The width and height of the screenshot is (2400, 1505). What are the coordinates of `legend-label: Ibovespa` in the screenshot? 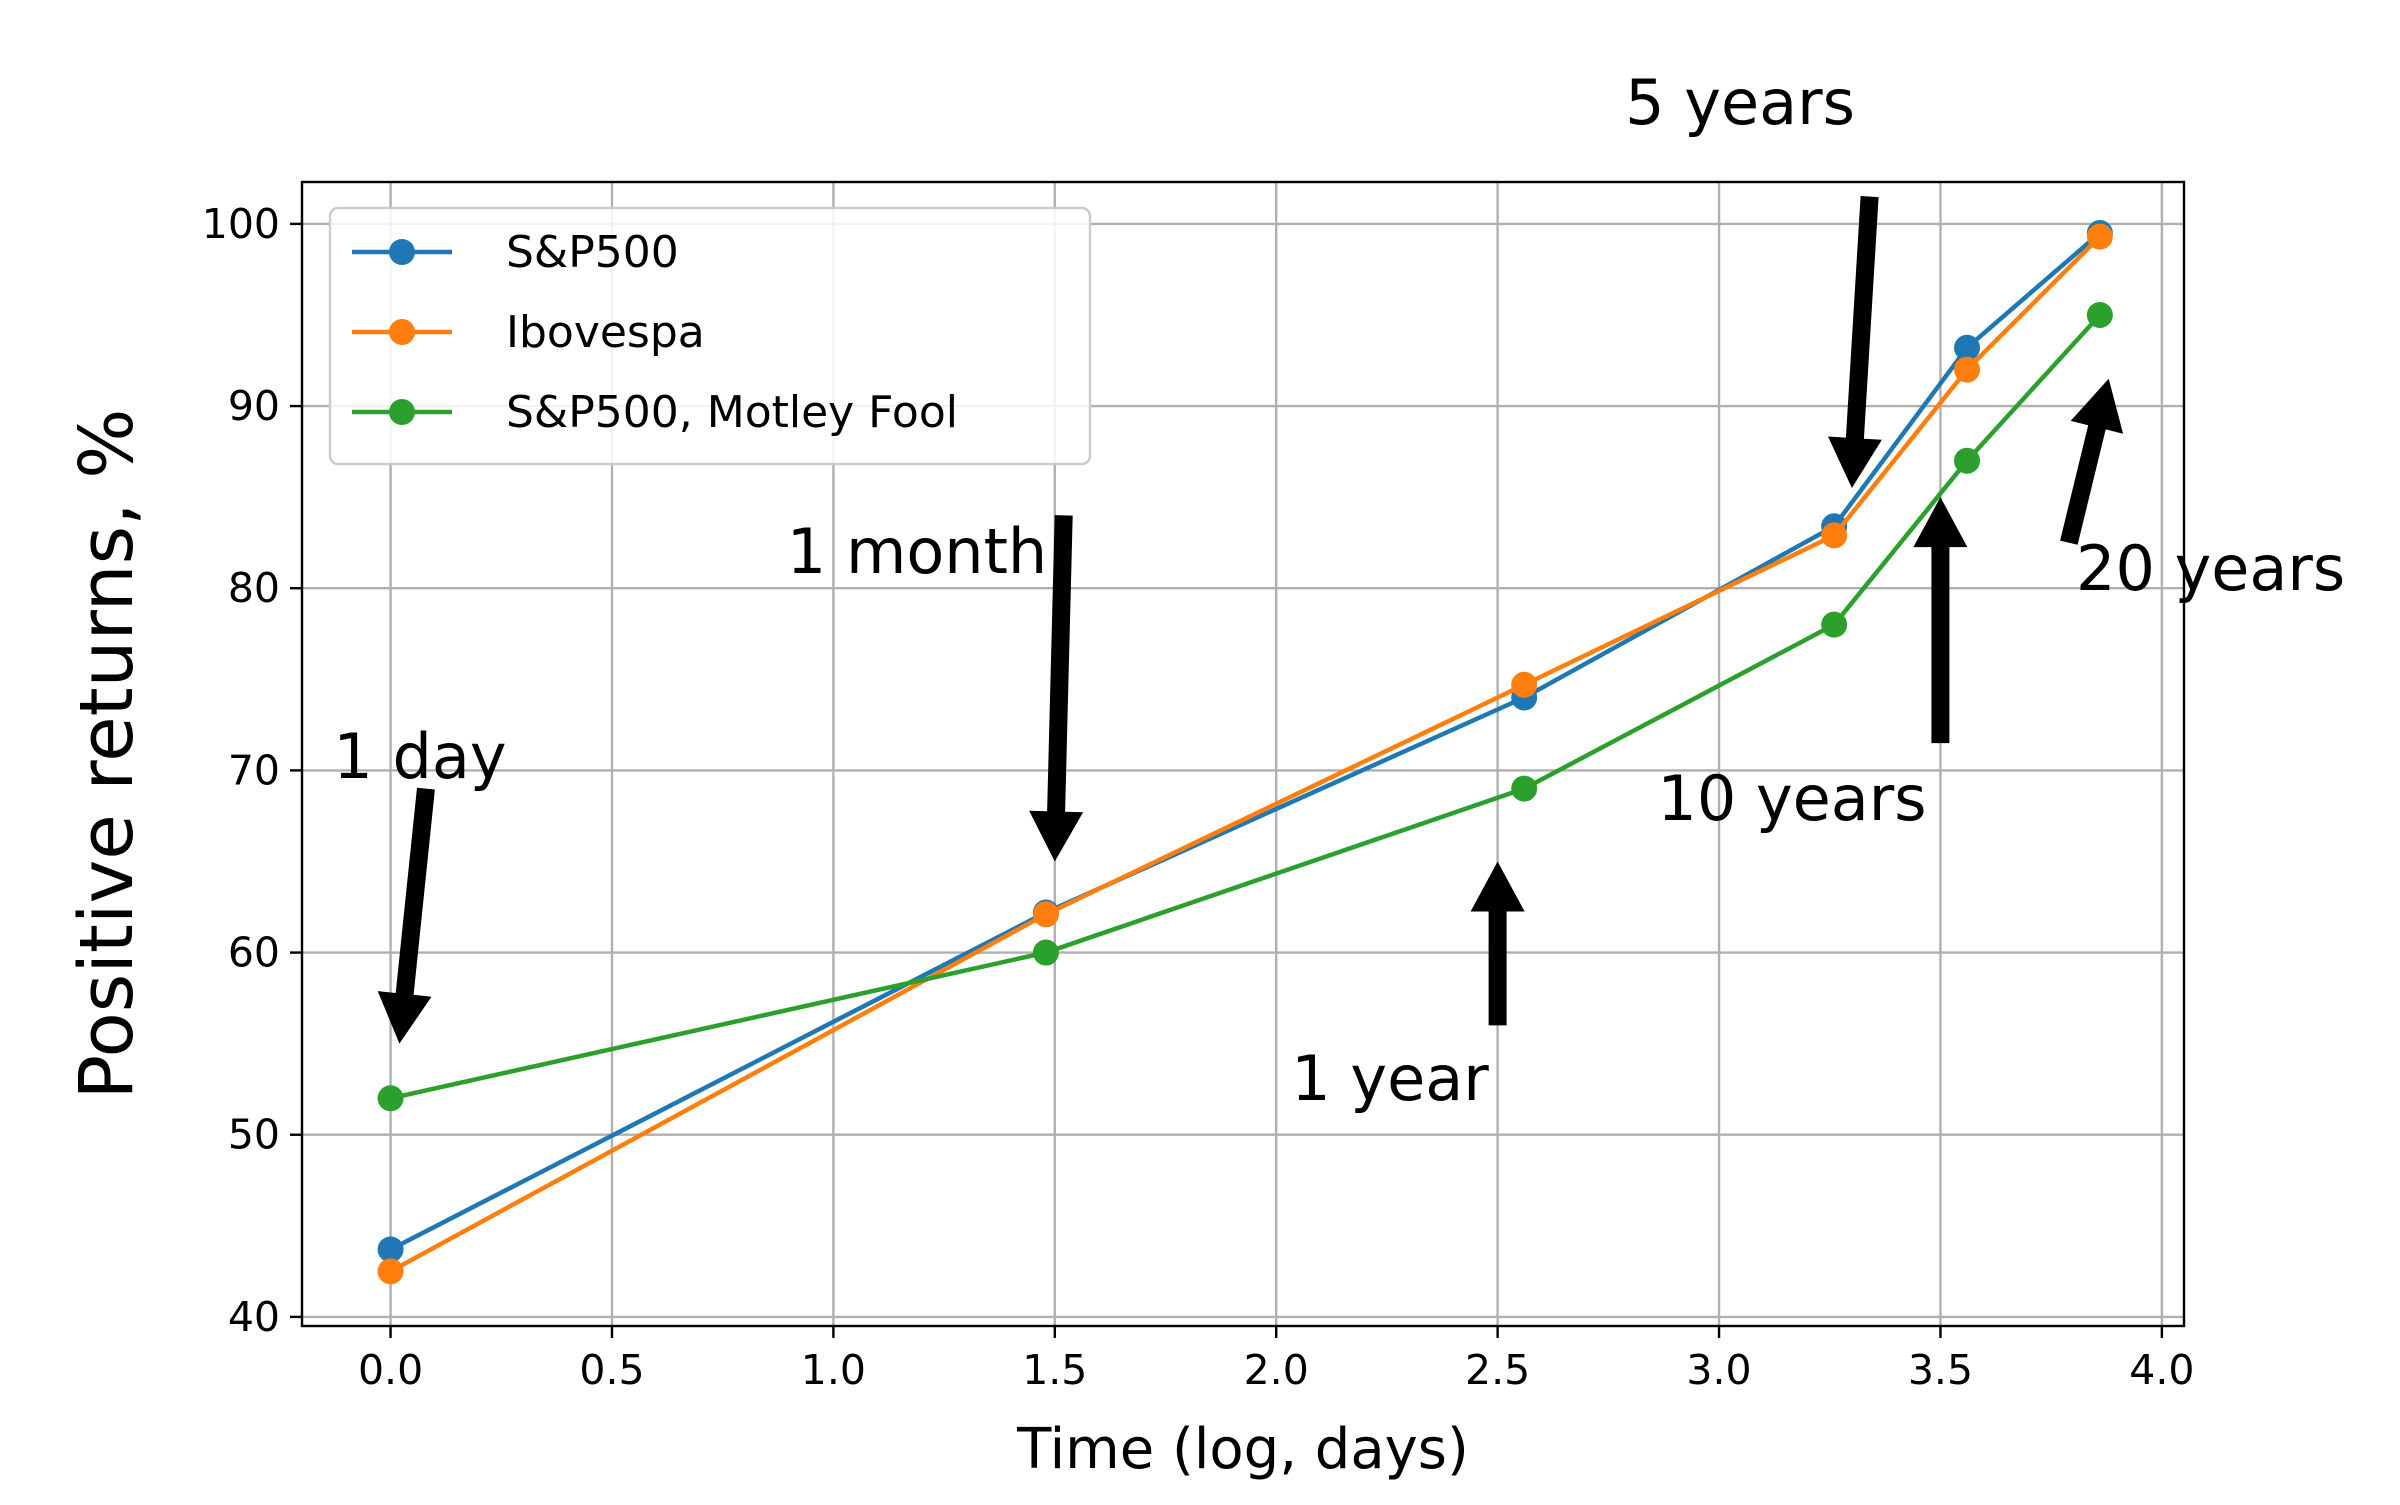 It's located at (605, 332).